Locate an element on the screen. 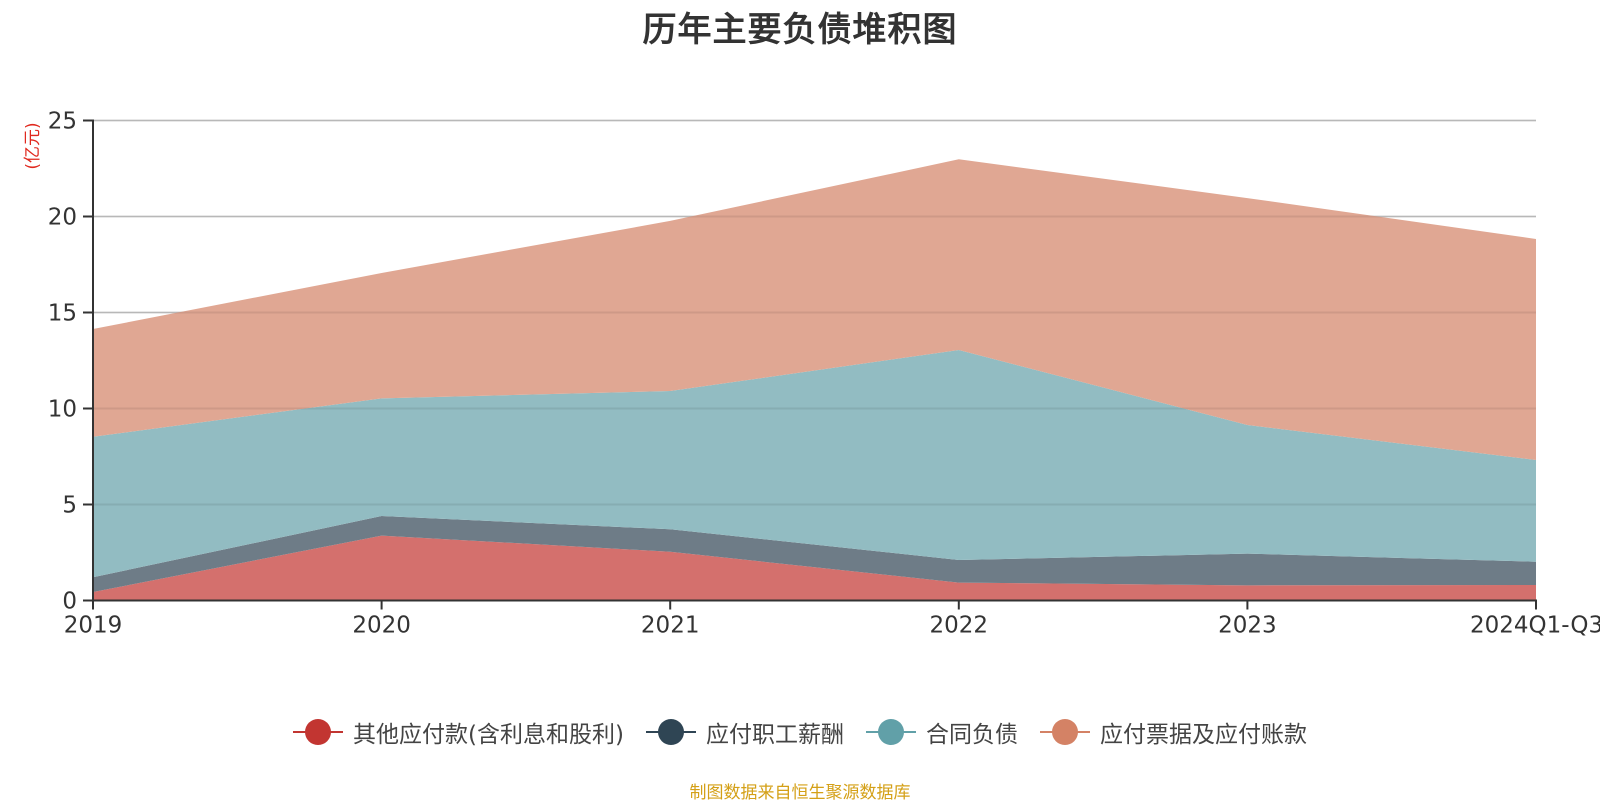 This screenshot has width=1600, height=803. x-tick-label: 2022 is located at coordinates (959, 626).